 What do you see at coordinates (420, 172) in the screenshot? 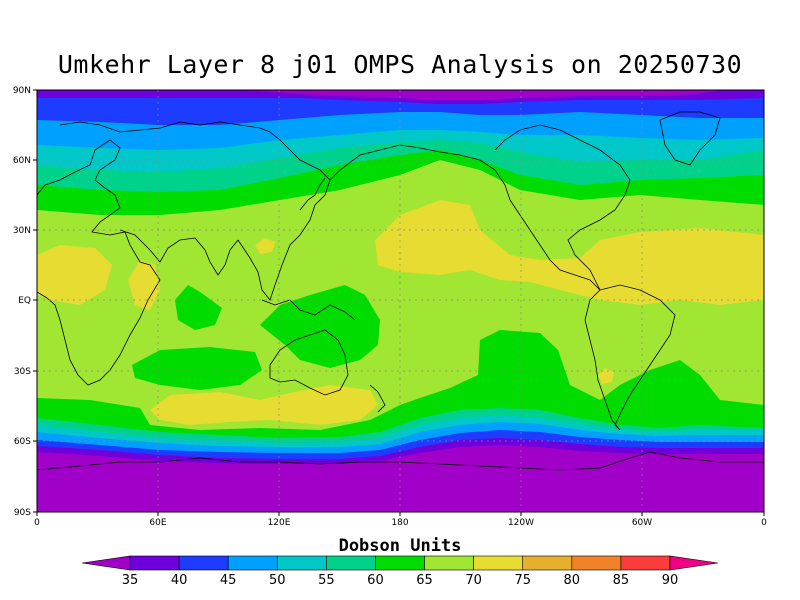
I see `coast-east-asia` at bounding box center [420, 172].